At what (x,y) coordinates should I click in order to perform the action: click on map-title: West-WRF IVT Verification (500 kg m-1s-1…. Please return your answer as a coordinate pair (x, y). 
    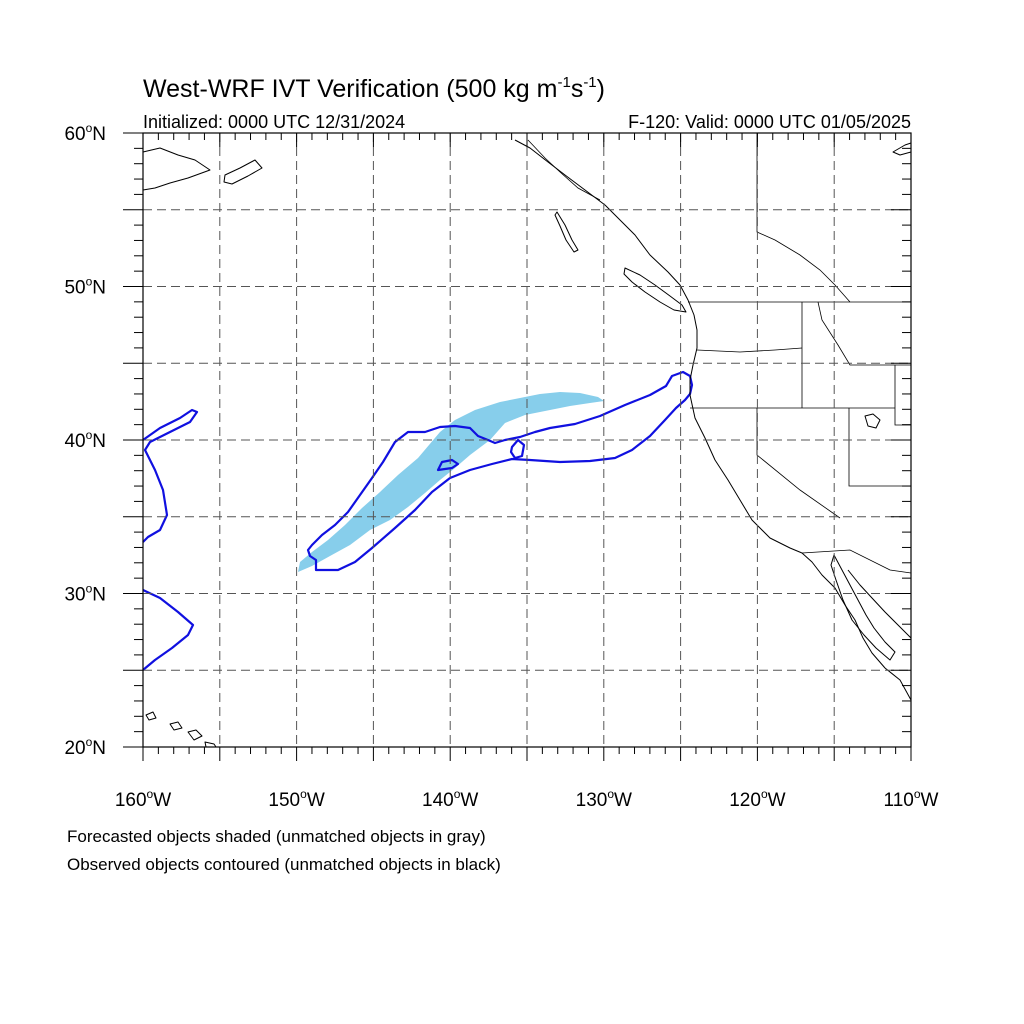
    Looking at the image, I should click on (374, 88).